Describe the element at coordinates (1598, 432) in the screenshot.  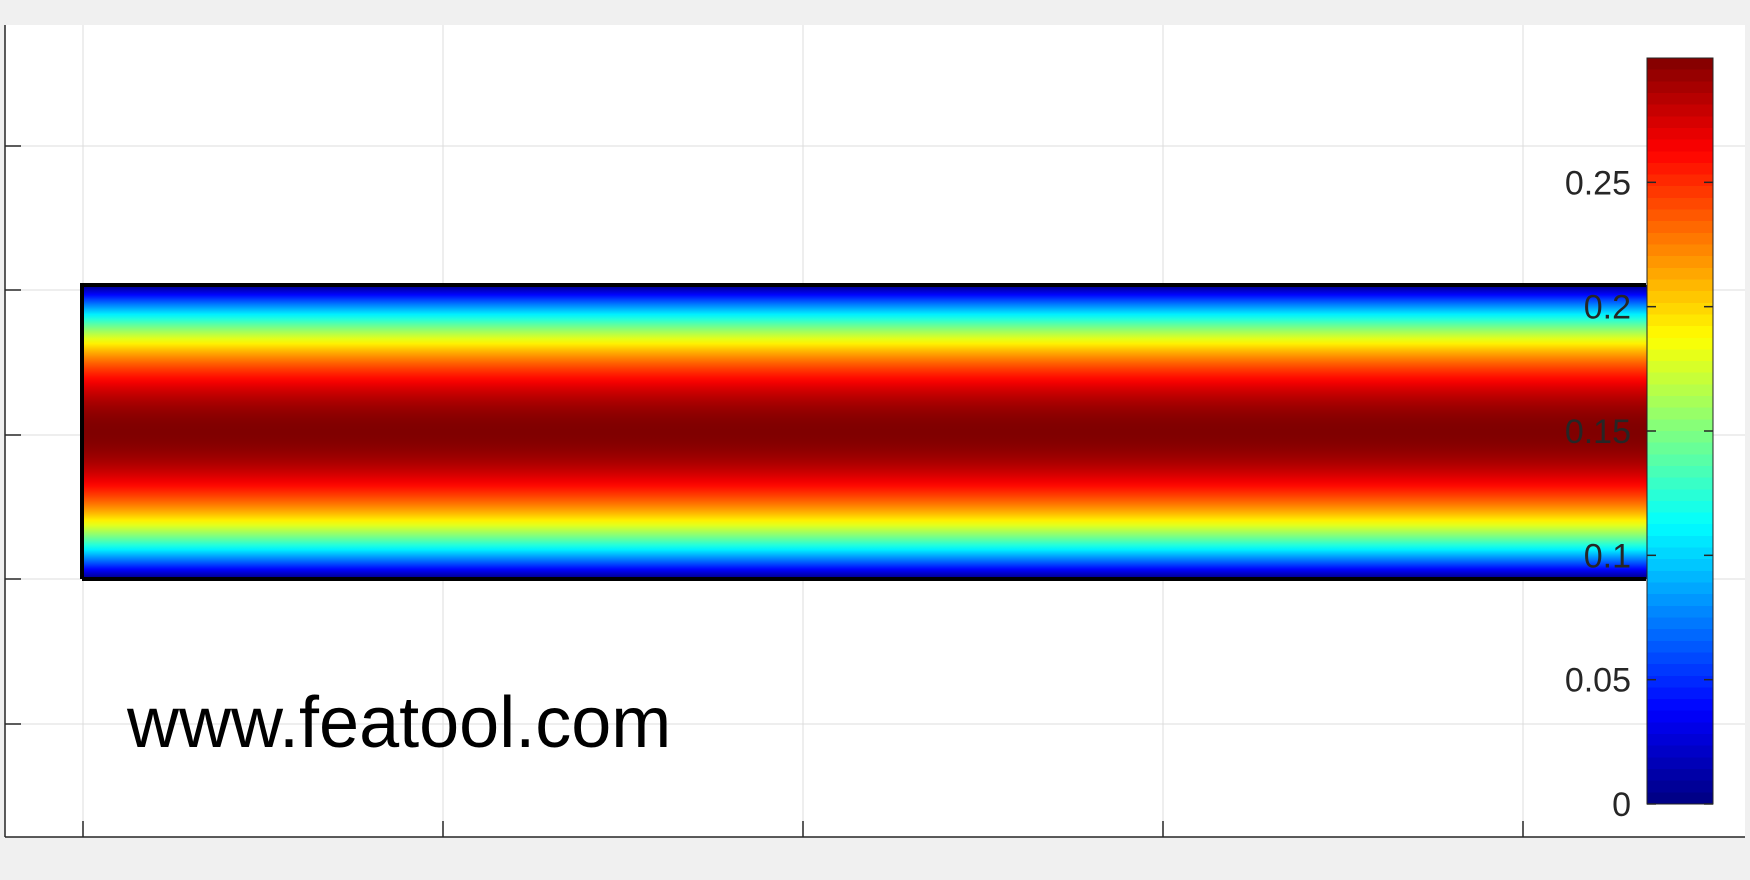
I see `colorbar-tick-label: 0.15` at that location.